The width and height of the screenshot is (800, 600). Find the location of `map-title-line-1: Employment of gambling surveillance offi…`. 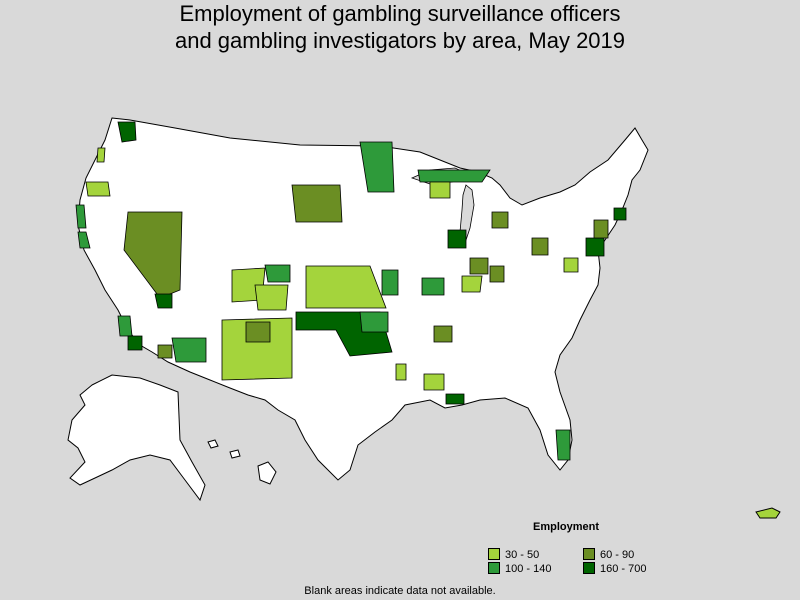

map-title-line-1: Employment of gambling surveillance offi… is located at coordinates (400, 13).